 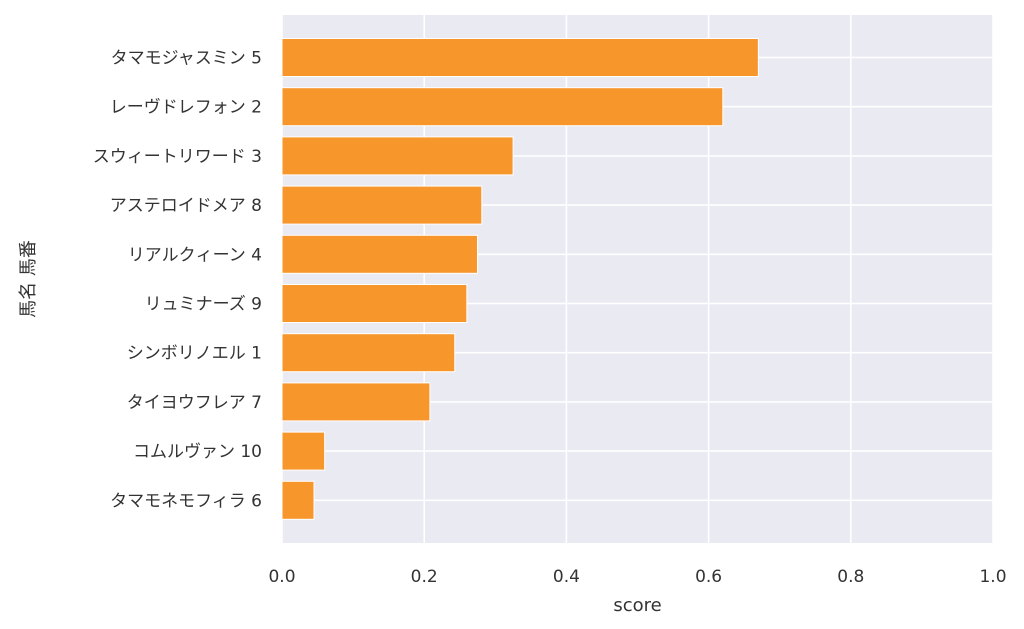 I want to click on y-category-label: リュミナーズ 9, so click(x=203, y=305).